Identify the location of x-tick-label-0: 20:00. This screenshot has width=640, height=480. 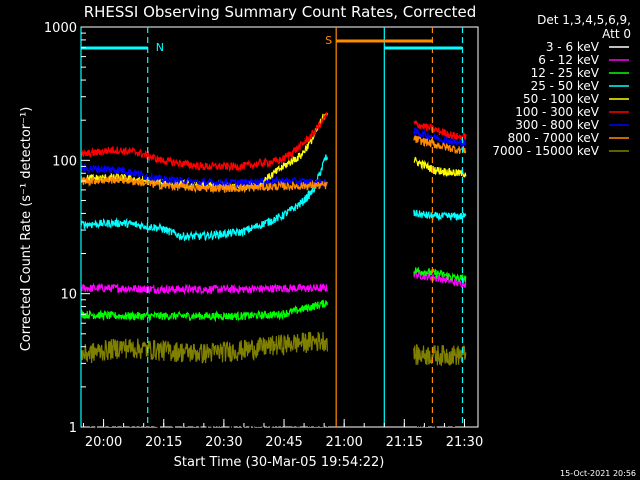
(103, 442).